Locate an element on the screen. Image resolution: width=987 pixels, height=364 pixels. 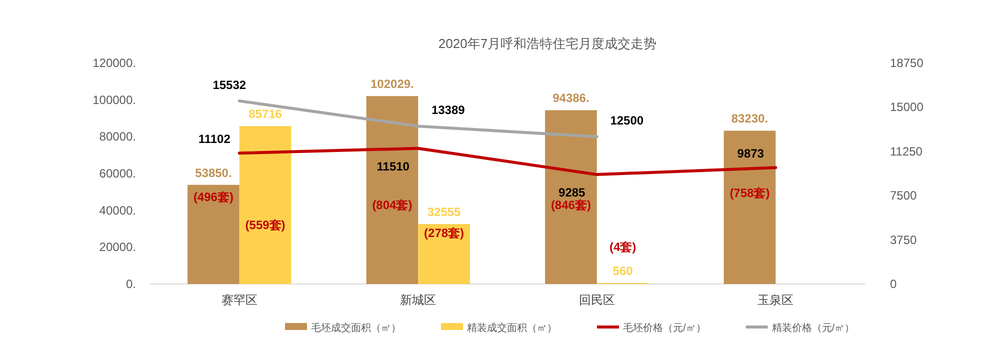
data-label: 15532 is located at coordinates (229, 85).